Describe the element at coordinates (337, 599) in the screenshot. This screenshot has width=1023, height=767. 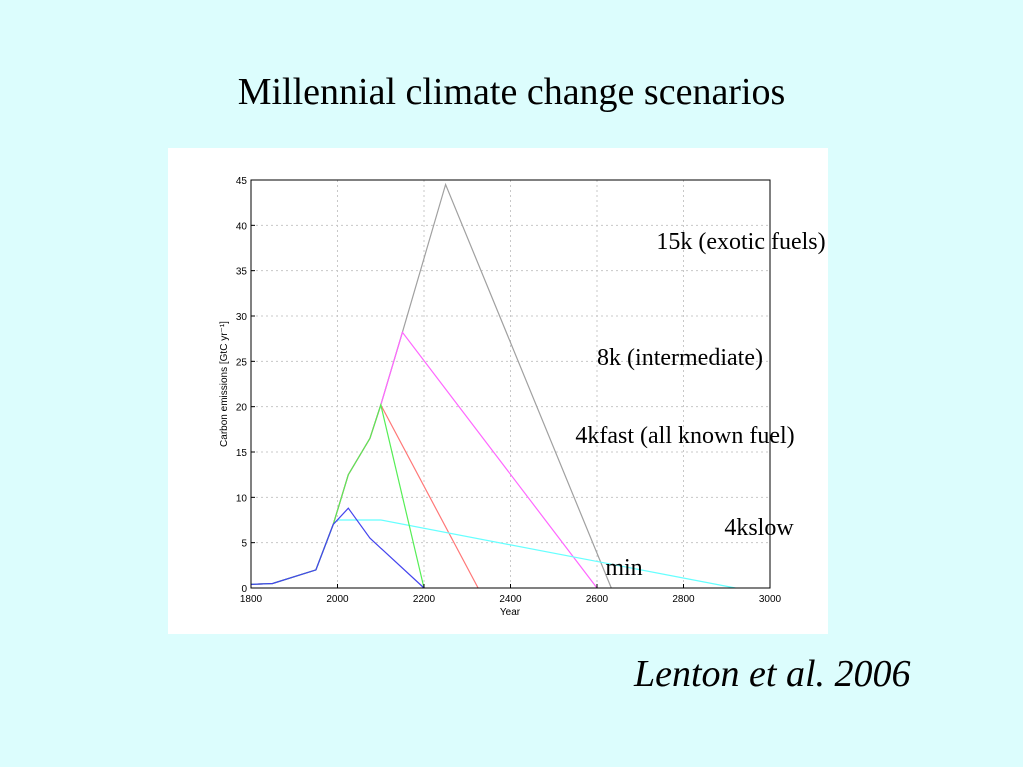
I see `x-tick-label: 2000` at that location.